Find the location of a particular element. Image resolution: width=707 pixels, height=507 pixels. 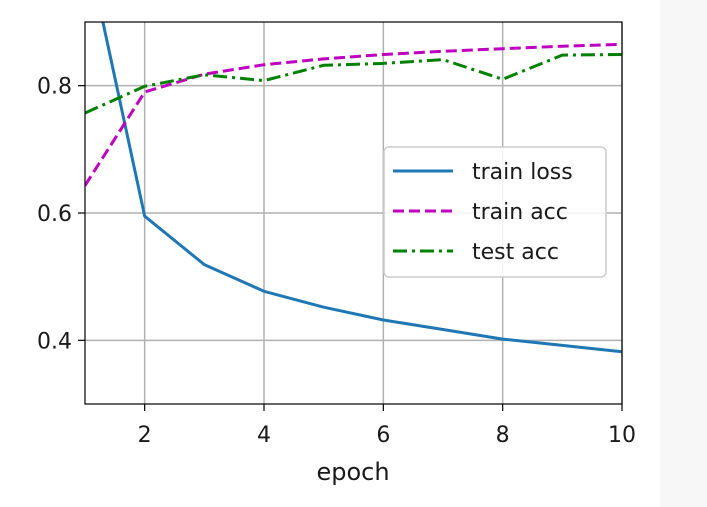

legend: train loss train acc test acc is located at coordinates (495, 212).